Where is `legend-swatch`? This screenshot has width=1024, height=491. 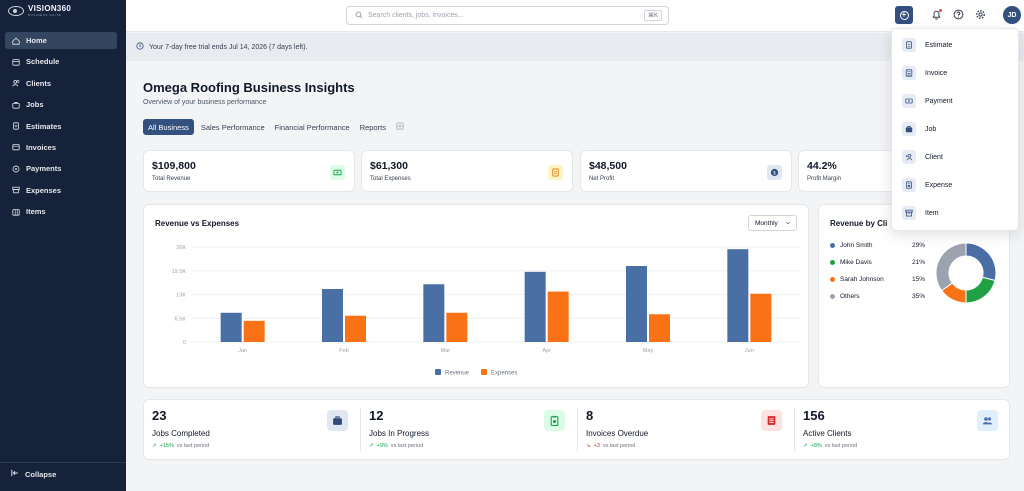
legend-swatch is located at coordinates (438, 372).